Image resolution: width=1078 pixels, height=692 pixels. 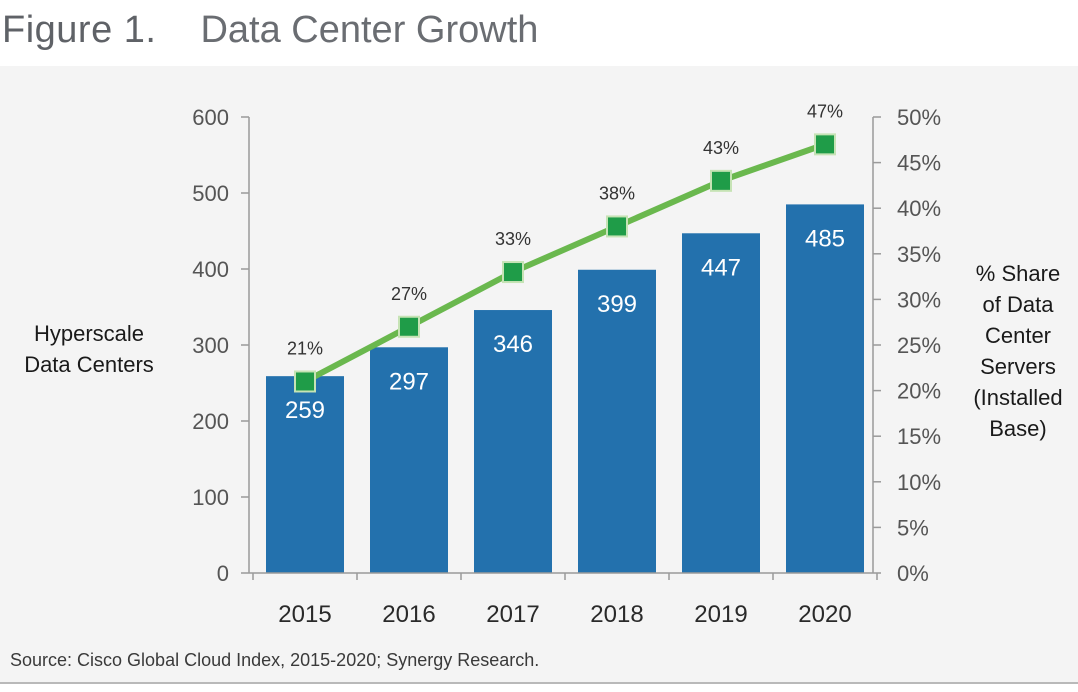 I want to click on x-tick-label: 2016, so click(x=408, y=614).